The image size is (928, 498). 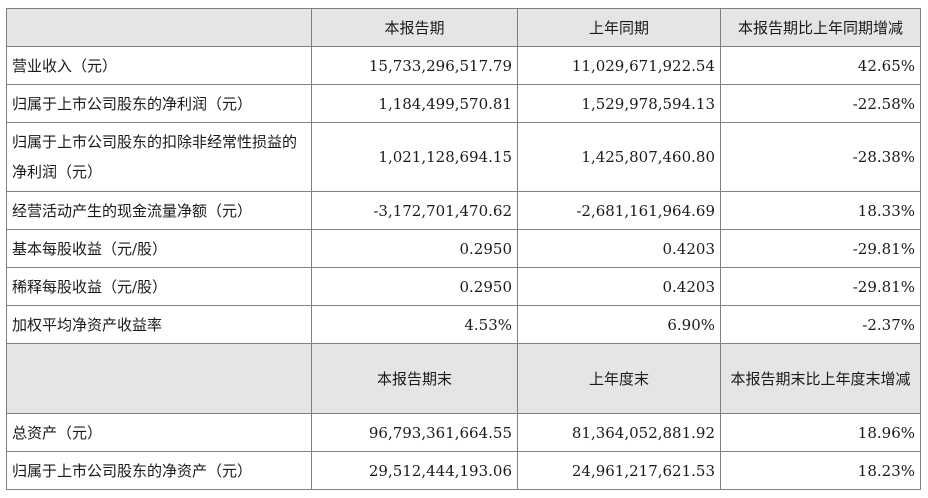 What do you see at coordinates (820, 103) in the screenshot?
I see `change-value: -22.58%` at bounding box center [820, 103].